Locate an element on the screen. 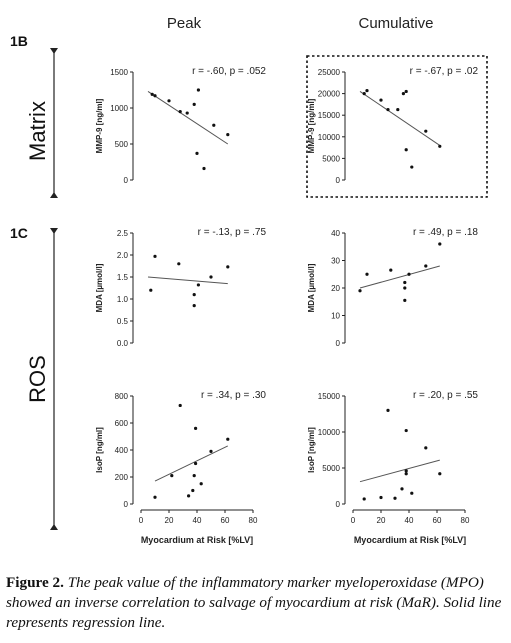  y-tick-label: 0.0 is located at coordinates (123, 343).